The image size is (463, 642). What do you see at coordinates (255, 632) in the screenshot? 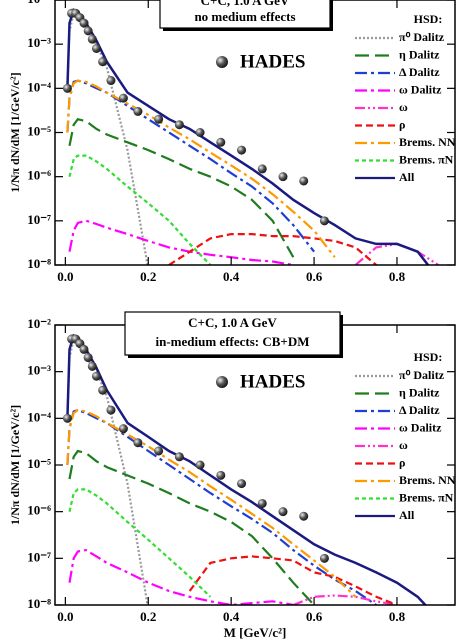
I see `x-axis-label: M [GeV/c²]` at bounding box center [255, 632].